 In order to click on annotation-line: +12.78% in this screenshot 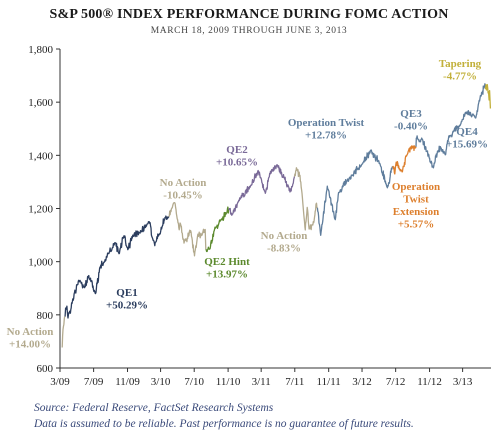, I will do `click(326, 136)`.